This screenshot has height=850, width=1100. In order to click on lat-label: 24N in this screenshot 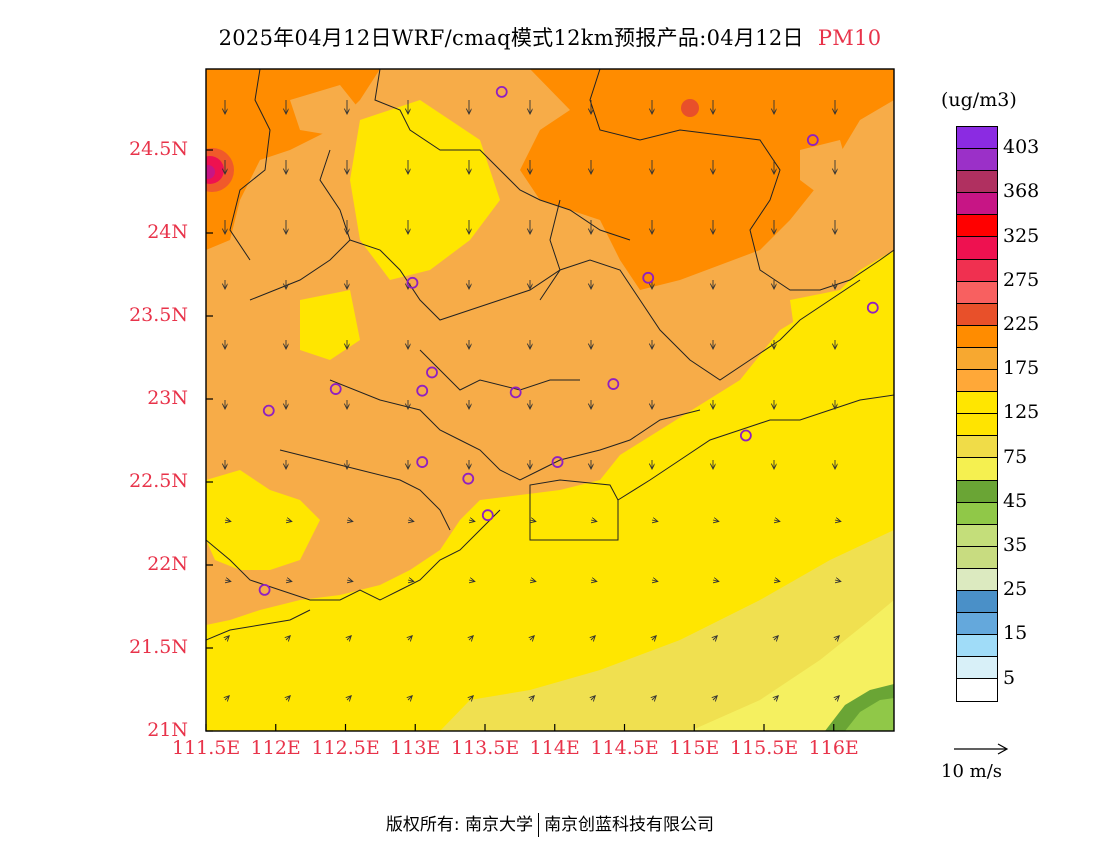, I will do `click(167, 232)`.